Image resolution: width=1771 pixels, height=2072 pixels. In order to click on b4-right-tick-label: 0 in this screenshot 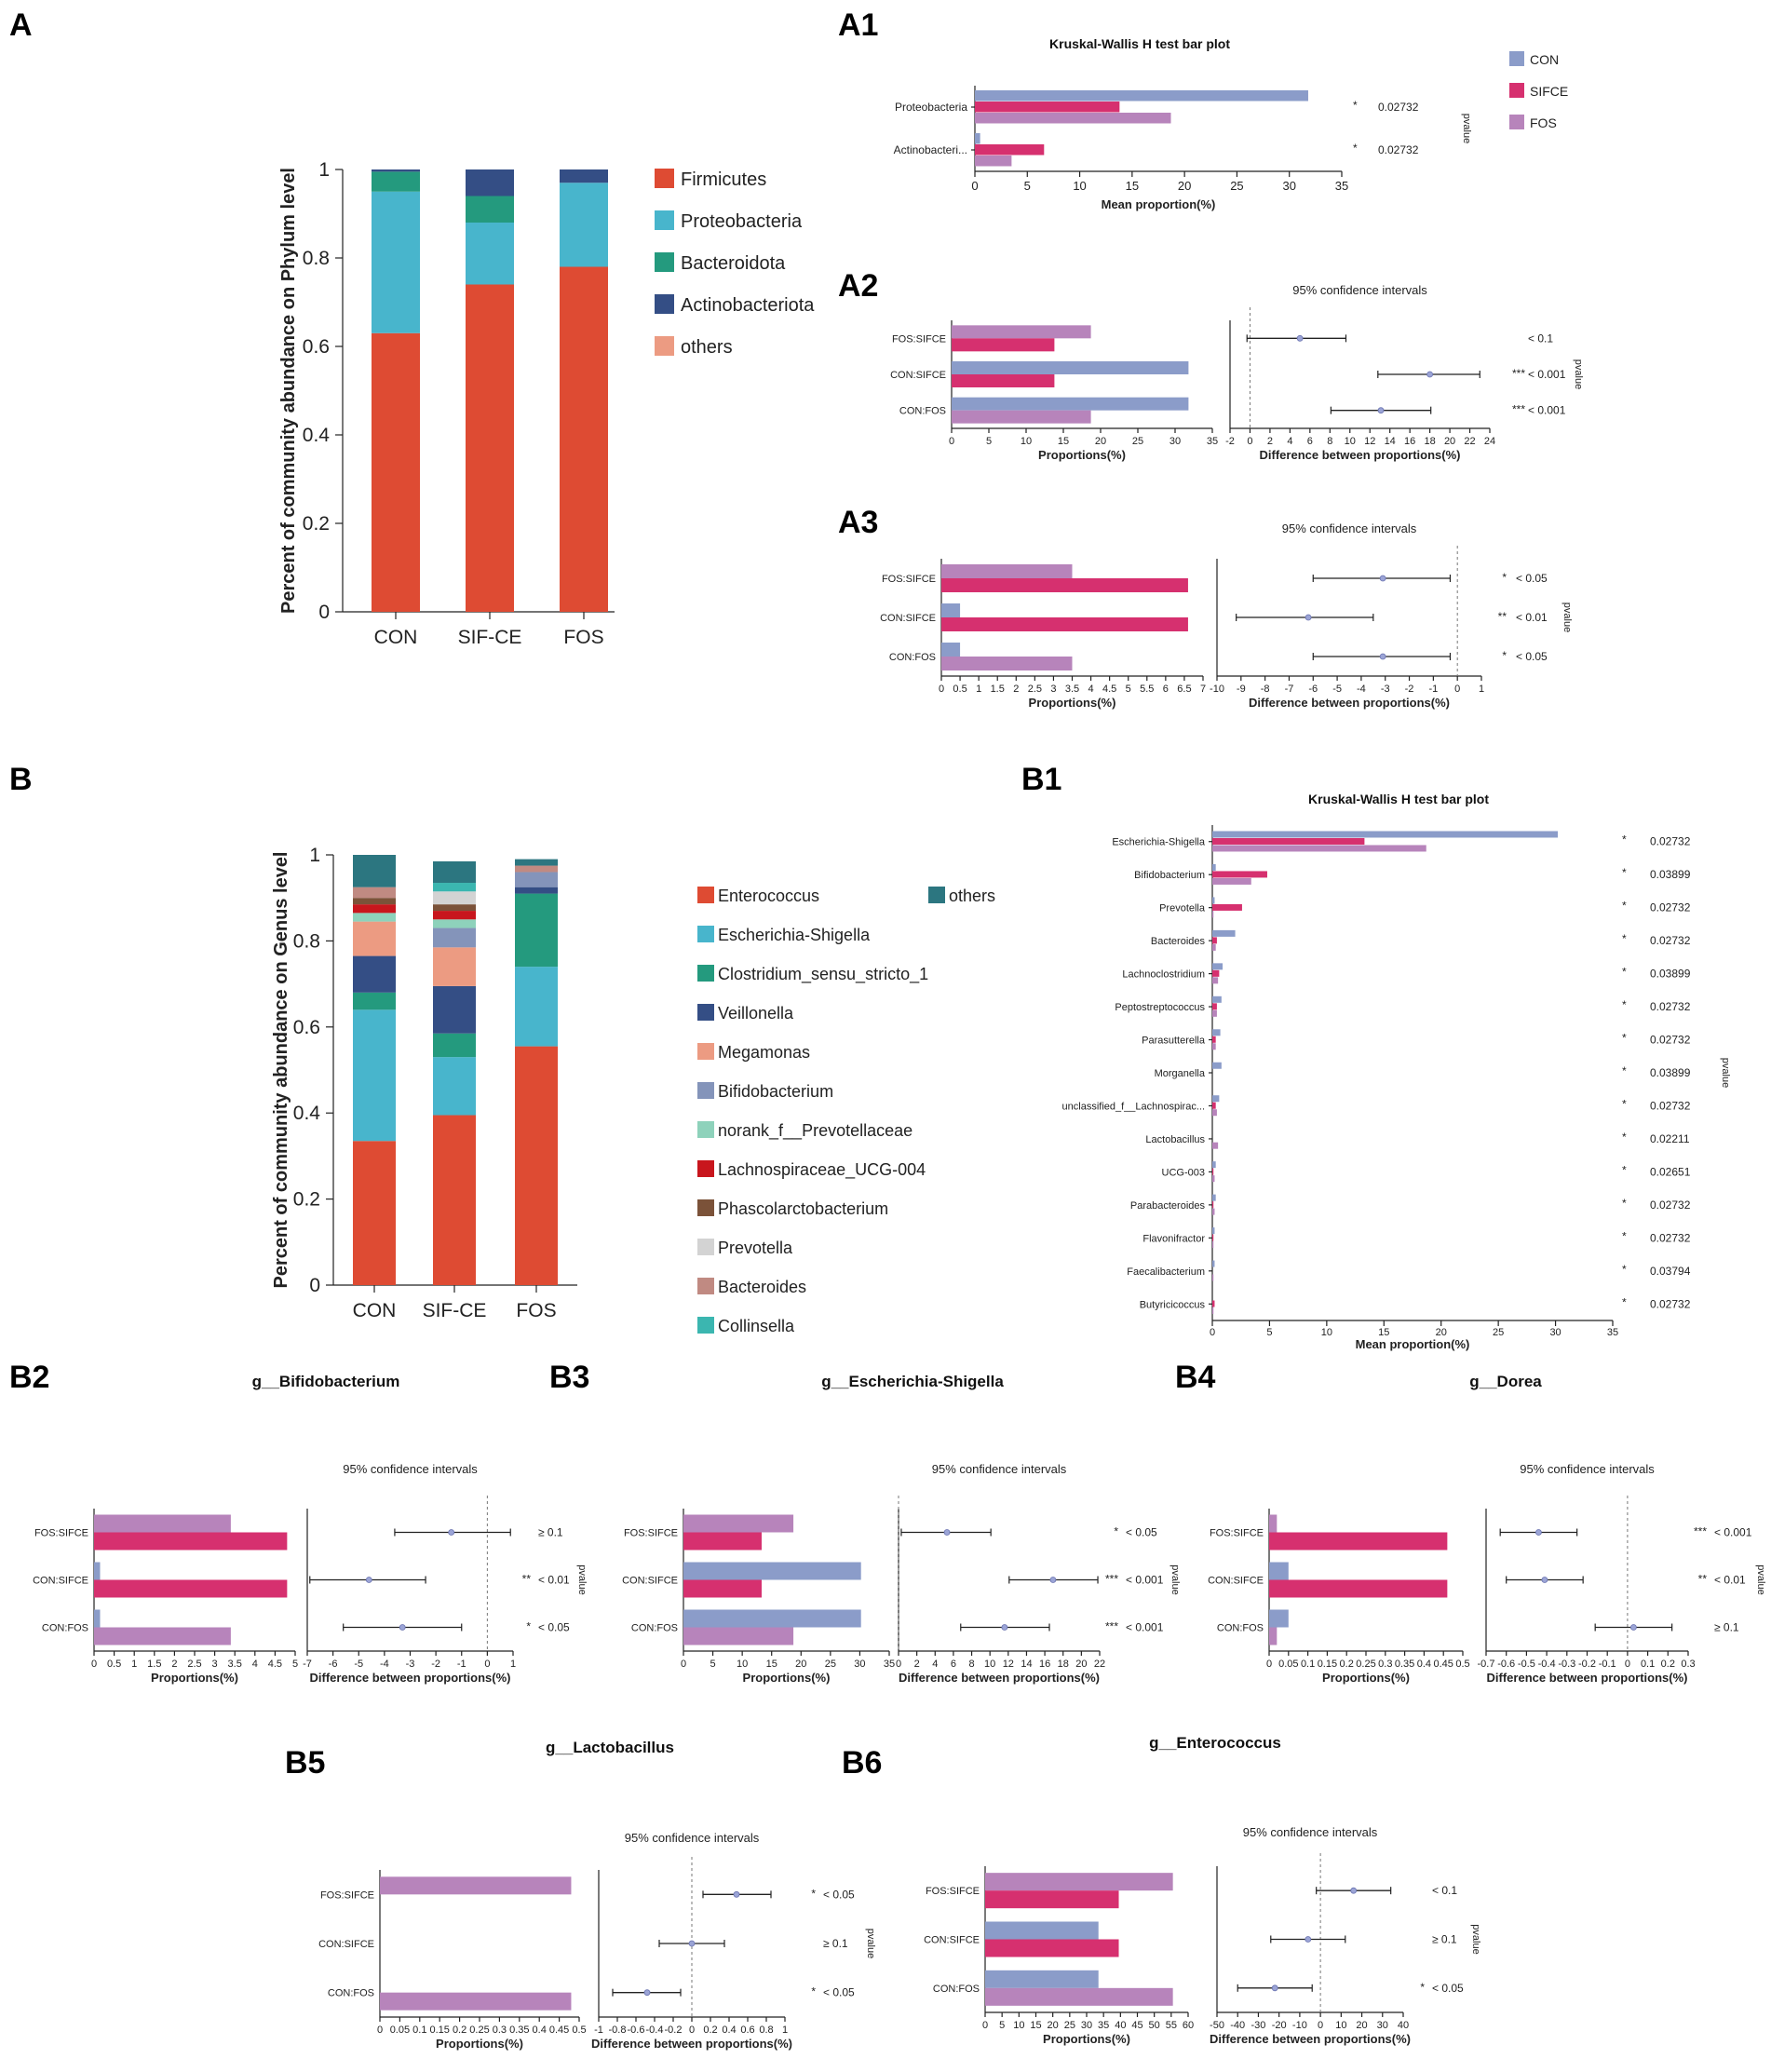, I will do `click(1627, 1664)`.